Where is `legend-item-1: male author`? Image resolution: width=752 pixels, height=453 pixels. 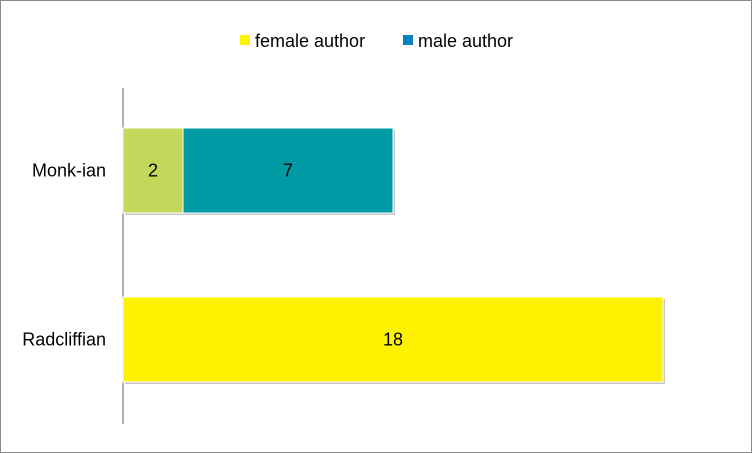
legend-item-1: male author is located at coordinates (458, 41).